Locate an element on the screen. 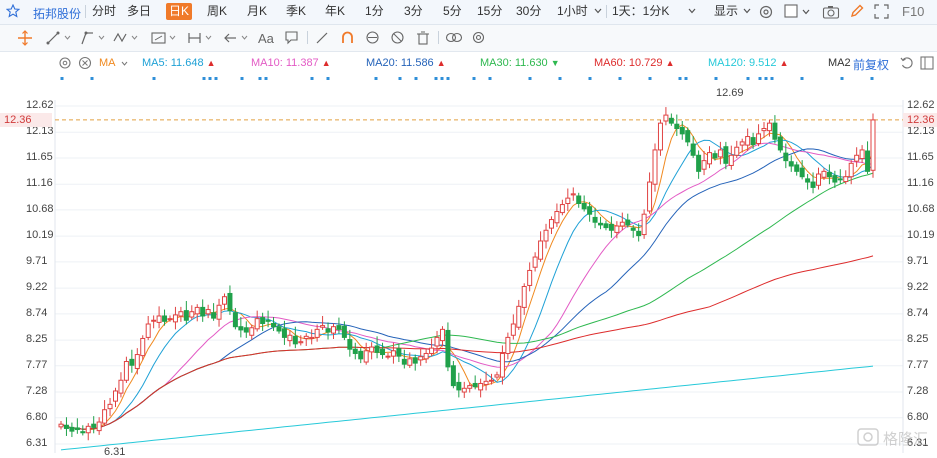 The height and width of the screenshot is (458, 937). tab-yearly-k: 年K is located at coordinates (335, 11).